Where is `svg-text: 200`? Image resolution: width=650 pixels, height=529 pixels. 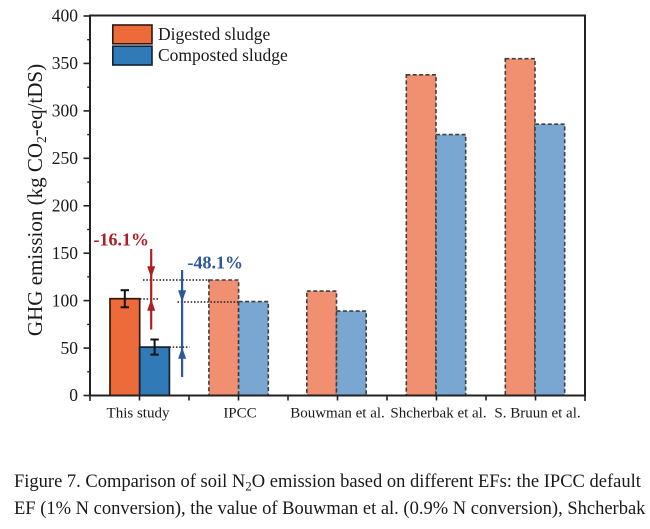
svg-text: 200 is located at coordinates (65, 206).